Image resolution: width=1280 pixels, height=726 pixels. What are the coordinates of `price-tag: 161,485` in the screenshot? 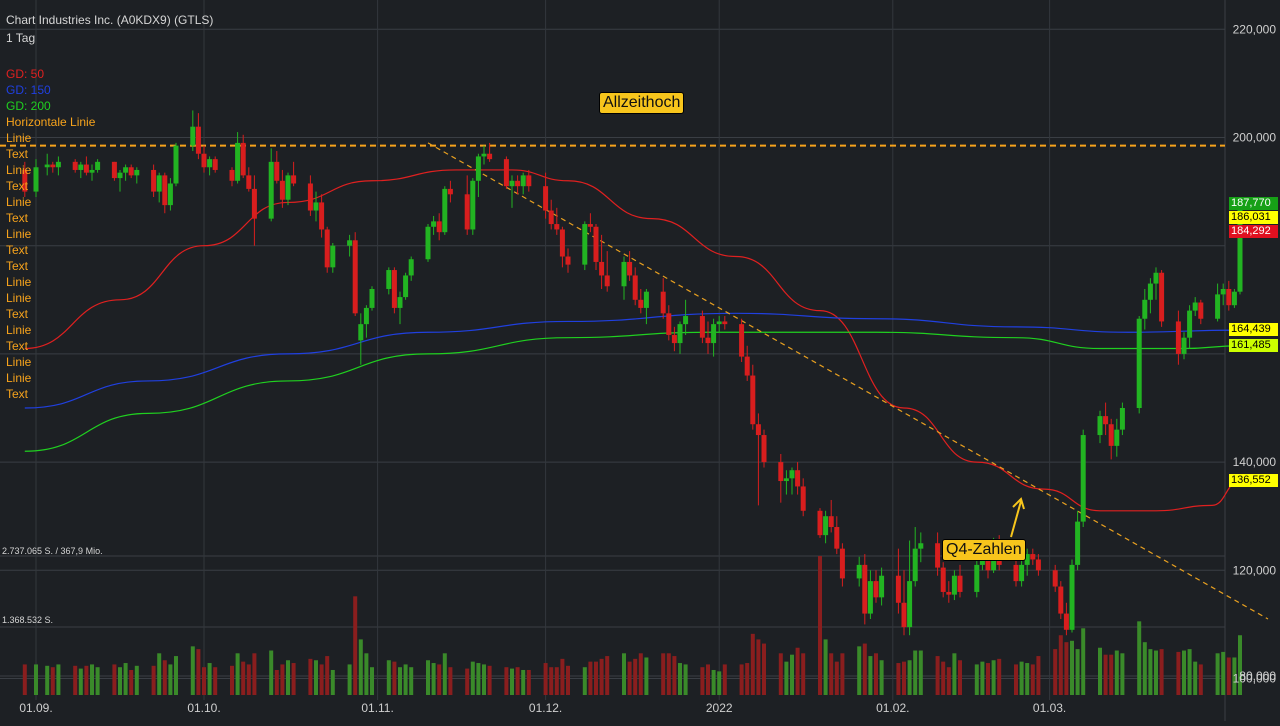 It's located at (1253, 346).